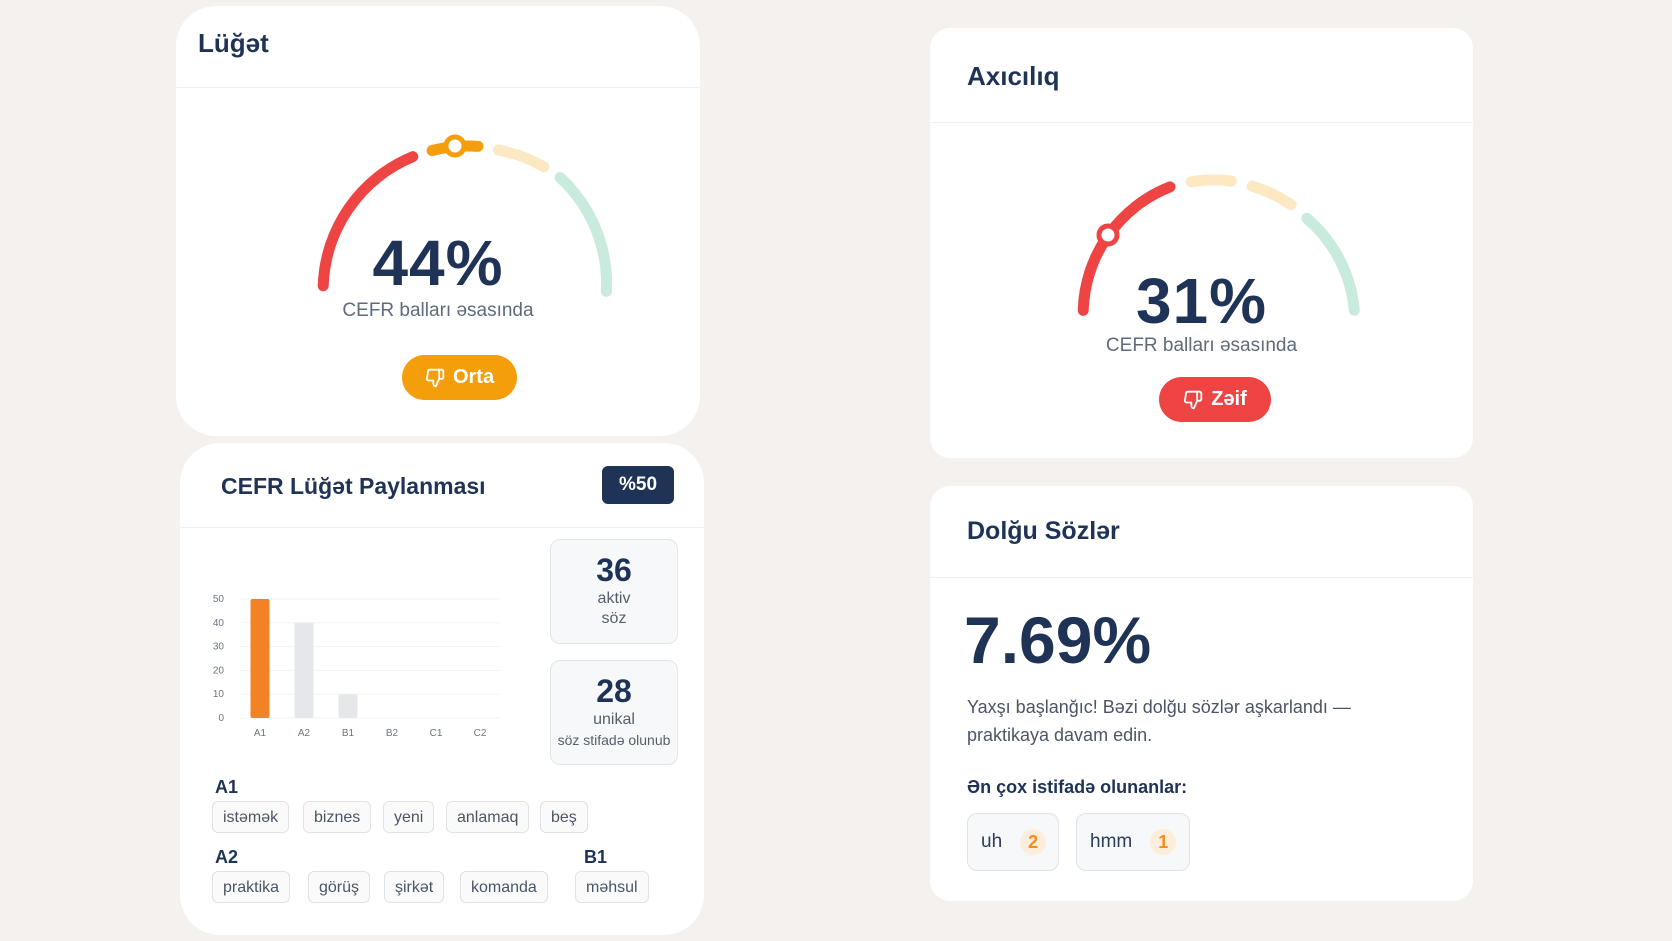  Describe the element at coordinates (1013, 76) in the screenshot. I see `card-title: Axıcılıq` at that location.